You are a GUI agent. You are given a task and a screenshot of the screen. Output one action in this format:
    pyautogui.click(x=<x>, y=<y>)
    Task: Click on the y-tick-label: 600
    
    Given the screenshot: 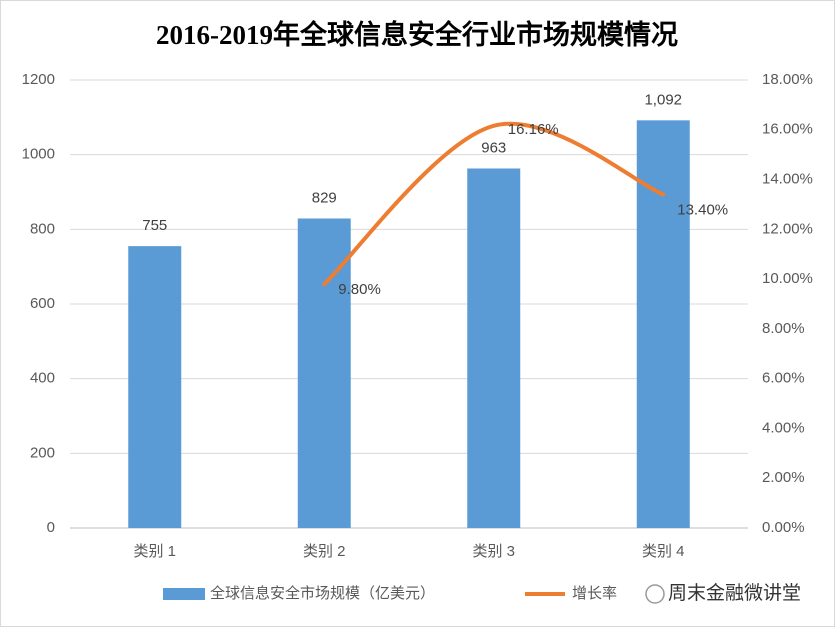 What is the action you would take?
    pyautogui.click(x=42, y=303)
    